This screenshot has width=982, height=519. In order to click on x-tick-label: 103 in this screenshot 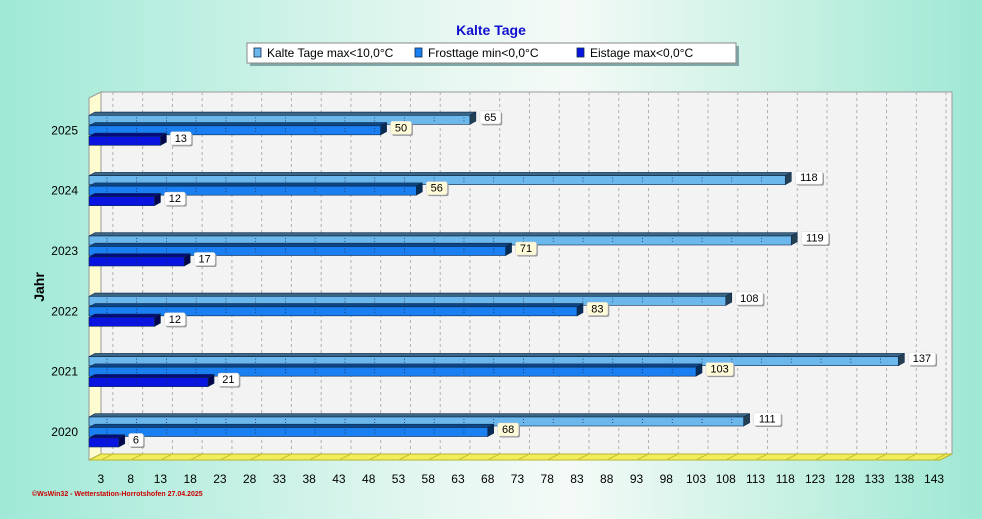, I will do `click(696, 479)`.